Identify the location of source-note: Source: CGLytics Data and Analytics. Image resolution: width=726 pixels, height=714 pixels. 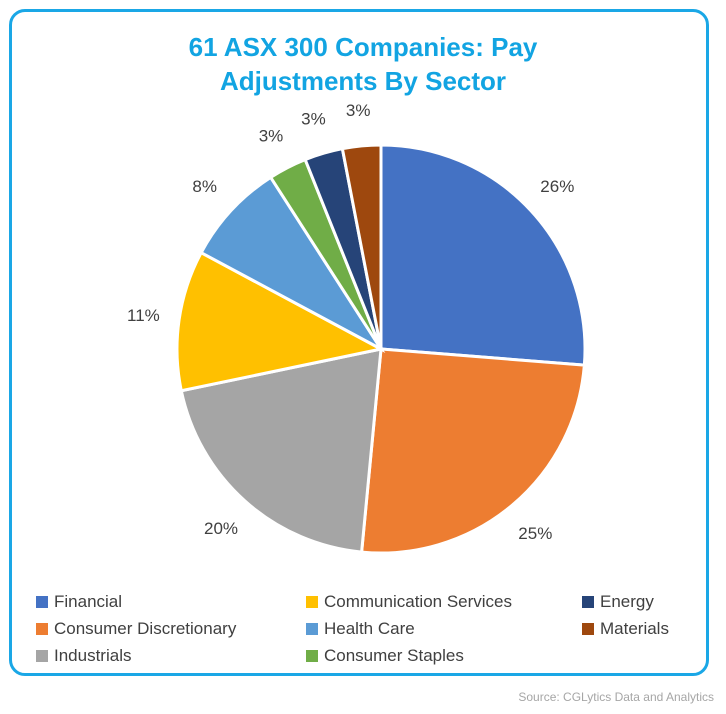
(616, 697).